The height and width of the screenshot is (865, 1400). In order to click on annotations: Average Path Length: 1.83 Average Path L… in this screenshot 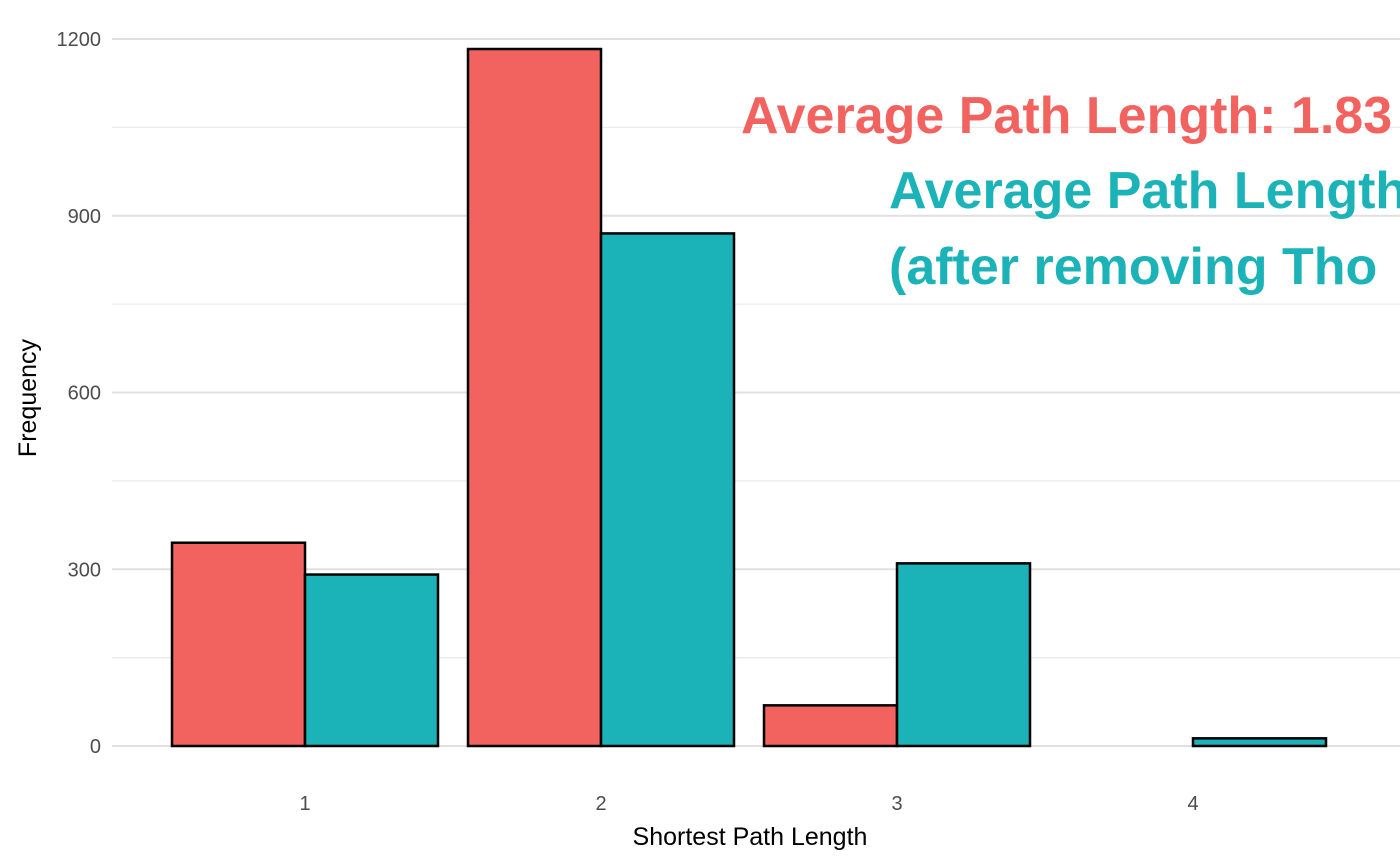, I will do `click(1070, 191)`.